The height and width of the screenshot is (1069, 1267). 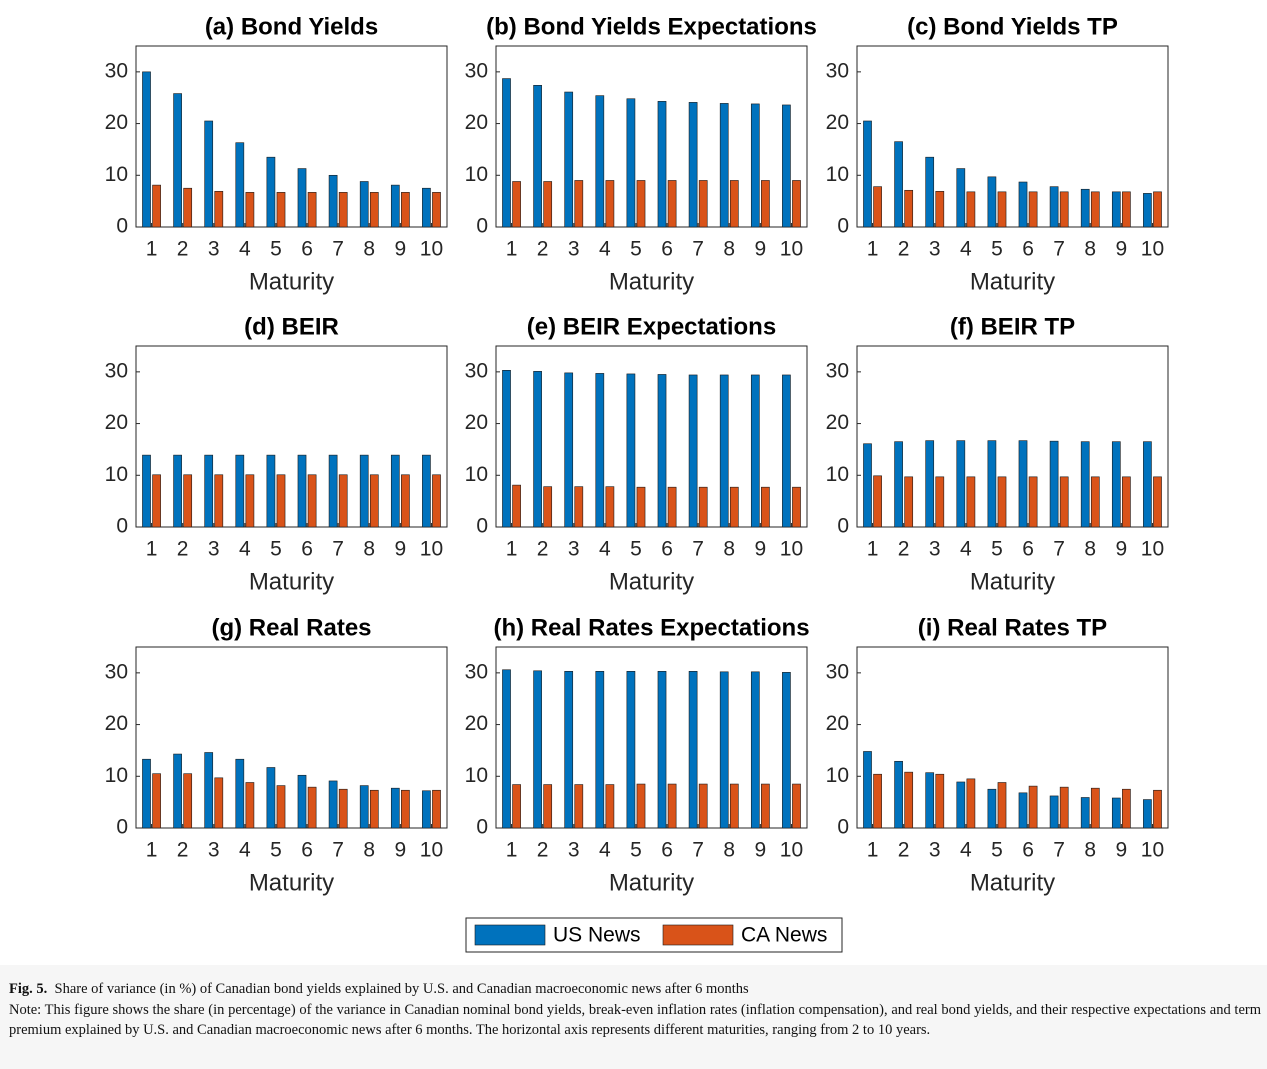 What do you see at coordinates (873, 850) in the screenshot?
I see `x-tick-label: 1` at bounding box center [873, 850].